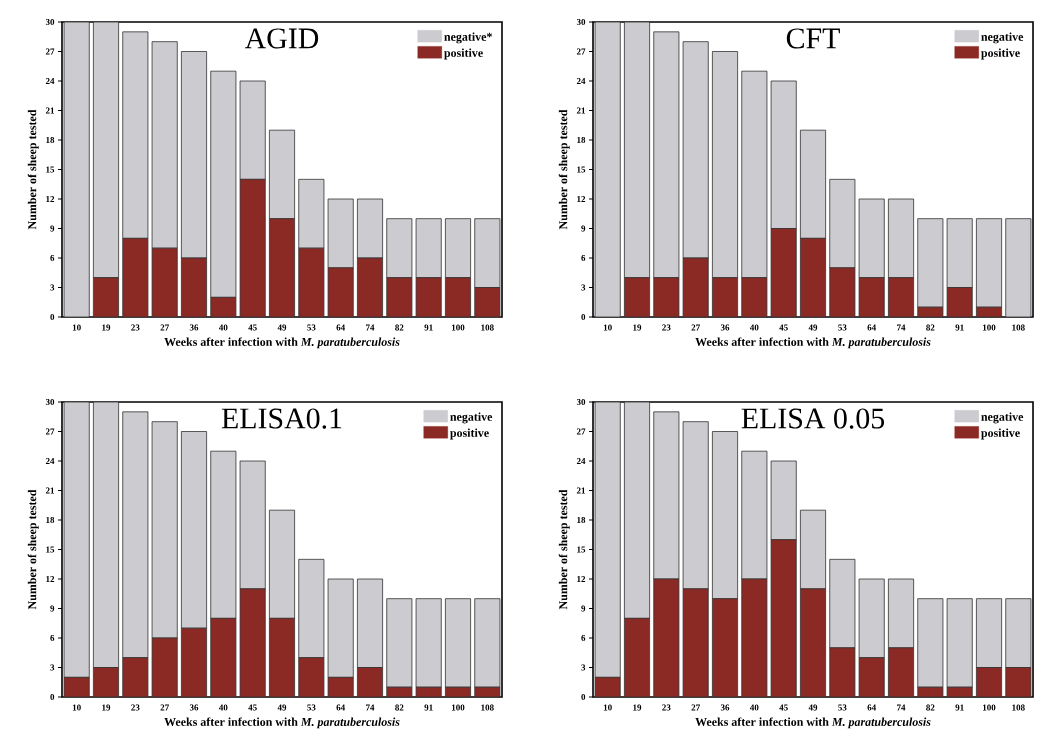 This screenshot has height=755, width=1062. Describe the element at coordinates (783, 707) in the screenshot. I see `x-tick-label: 45` at that location.